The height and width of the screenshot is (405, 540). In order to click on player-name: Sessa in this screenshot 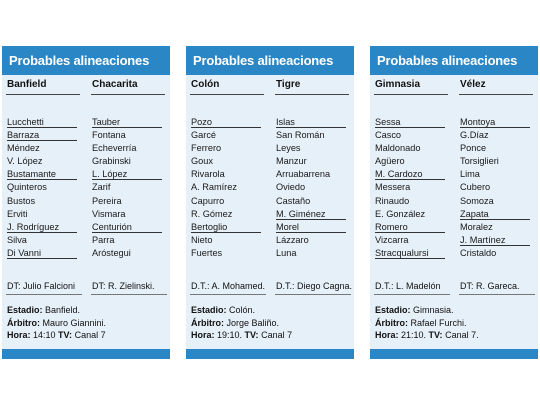, I will do `click(410, 122)`.